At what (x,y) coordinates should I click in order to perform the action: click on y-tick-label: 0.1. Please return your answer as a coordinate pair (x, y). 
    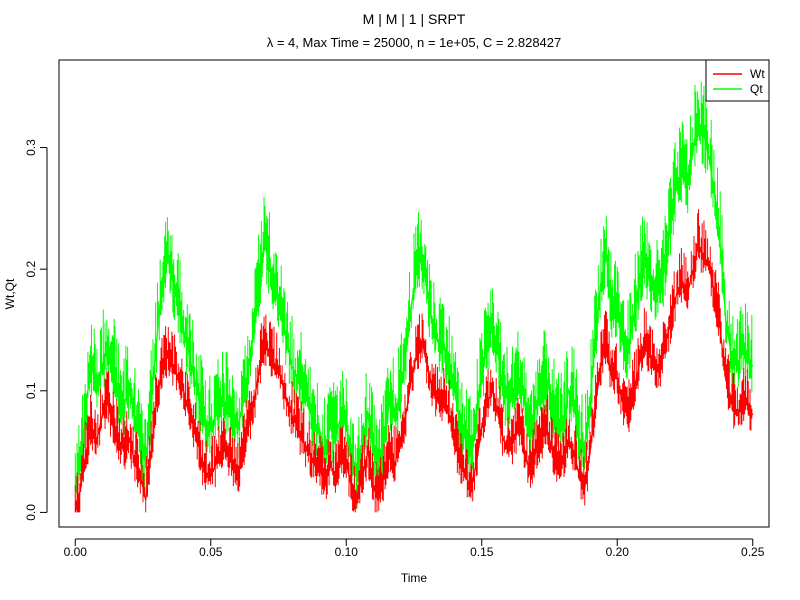
    Looking at the image, I should click on (31, 390).